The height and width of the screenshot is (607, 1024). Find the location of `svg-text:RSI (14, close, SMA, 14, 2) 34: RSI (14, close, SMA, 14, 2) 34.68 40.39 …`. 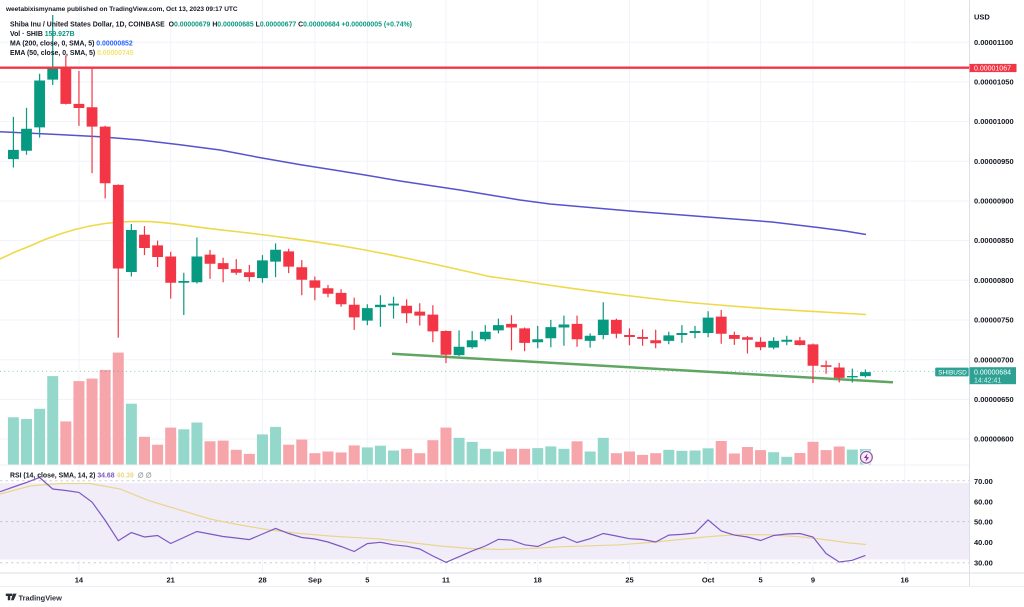

svg-text:RSI (14, close, SMA, 14, 2) 34: RSI (14, close, SMA, 14, 2) 34.68 40.39 … is located at coordinates (81, 475).